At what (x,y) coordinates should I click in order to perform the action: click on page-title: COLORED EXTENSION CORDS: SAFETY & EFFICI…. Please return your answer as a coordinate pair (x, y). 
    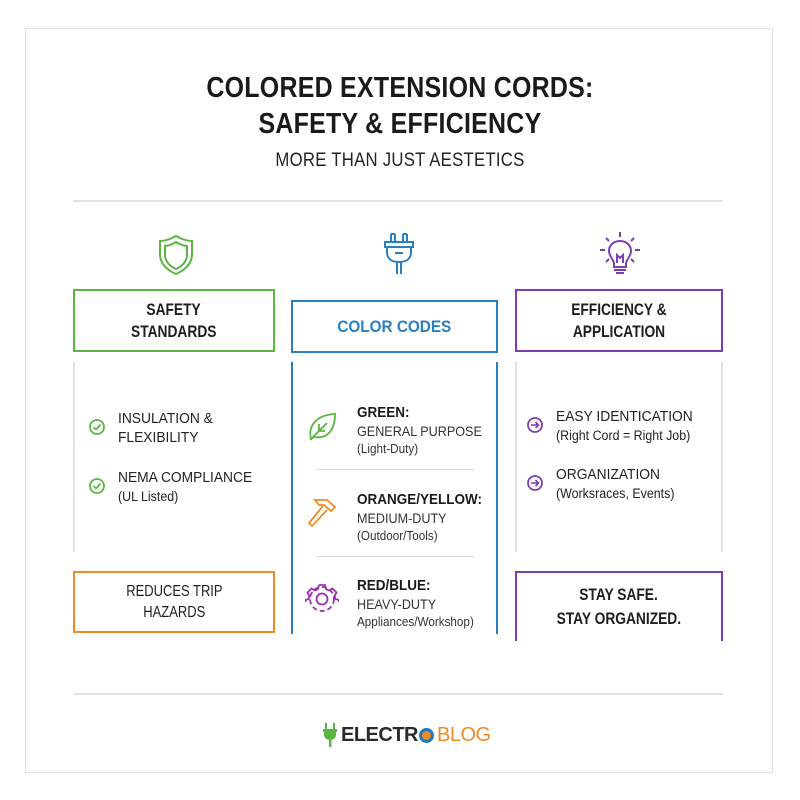
    Looking at the image, I should click on (400, 106).